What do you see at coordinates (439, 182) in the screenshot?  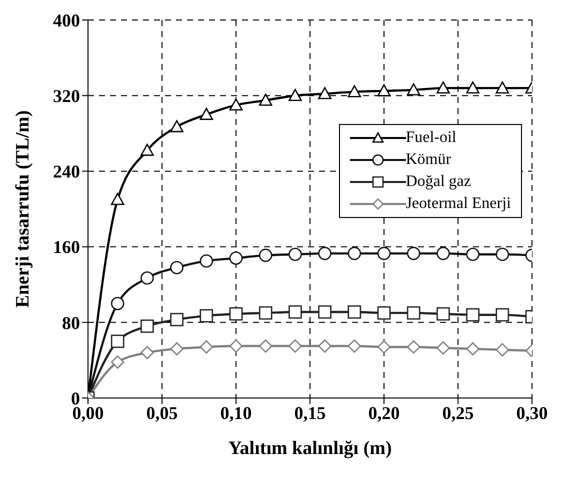 I see `legend-label: Doğal gaz` at bounding box center [439, 182].